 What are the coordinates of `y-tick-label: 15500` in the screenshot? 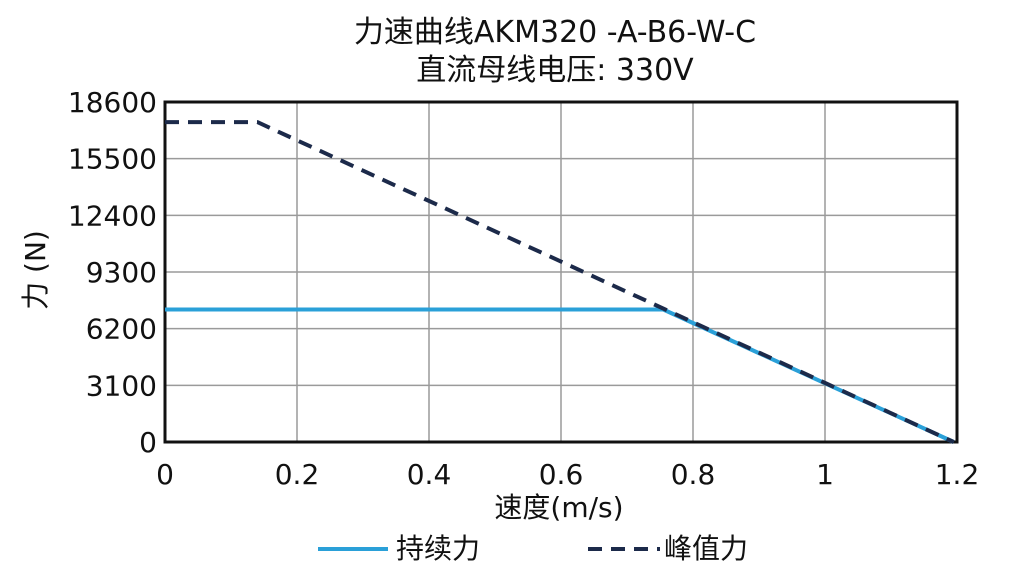 It's located at (112, 159).